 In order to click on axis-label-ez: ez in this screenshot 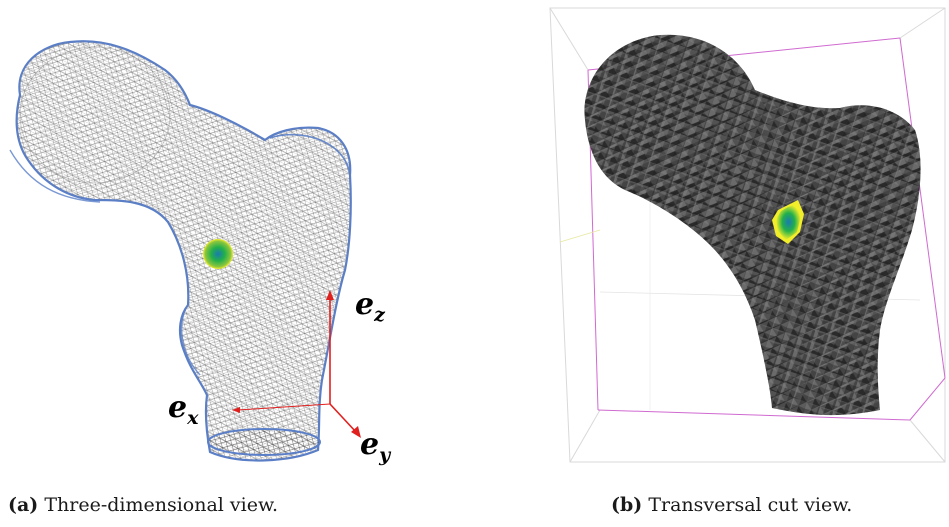, I will do `click(370, 306)`.